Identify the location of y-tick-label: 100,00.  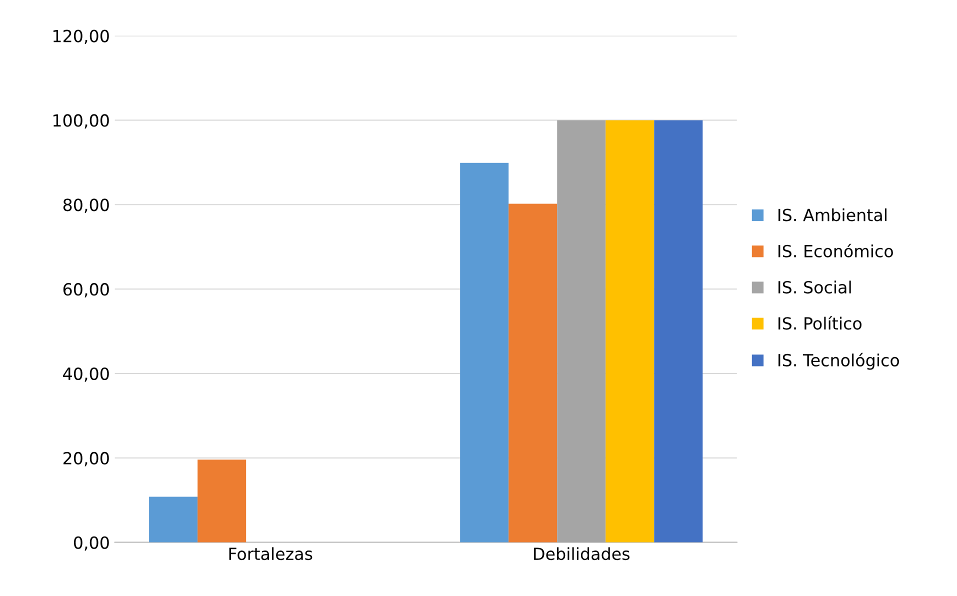
(81, 121).